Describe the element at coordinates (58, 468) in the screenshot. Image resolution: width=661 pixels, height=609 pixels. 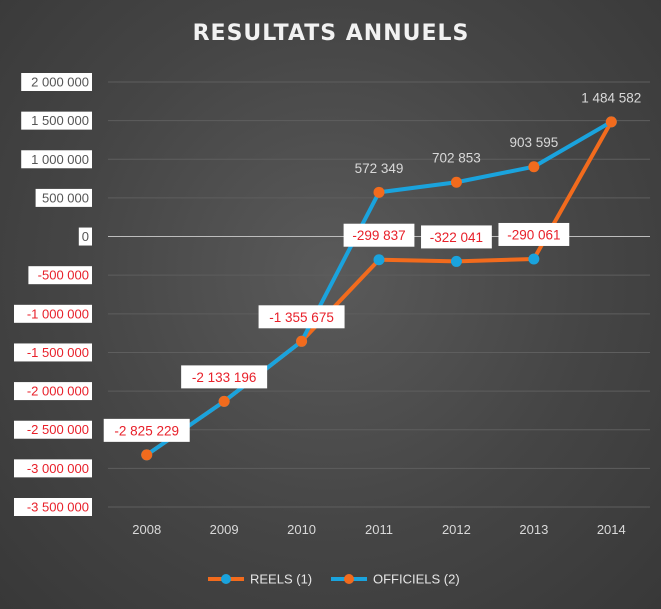
I see `y-tick-label: -3 000 000` at that location.